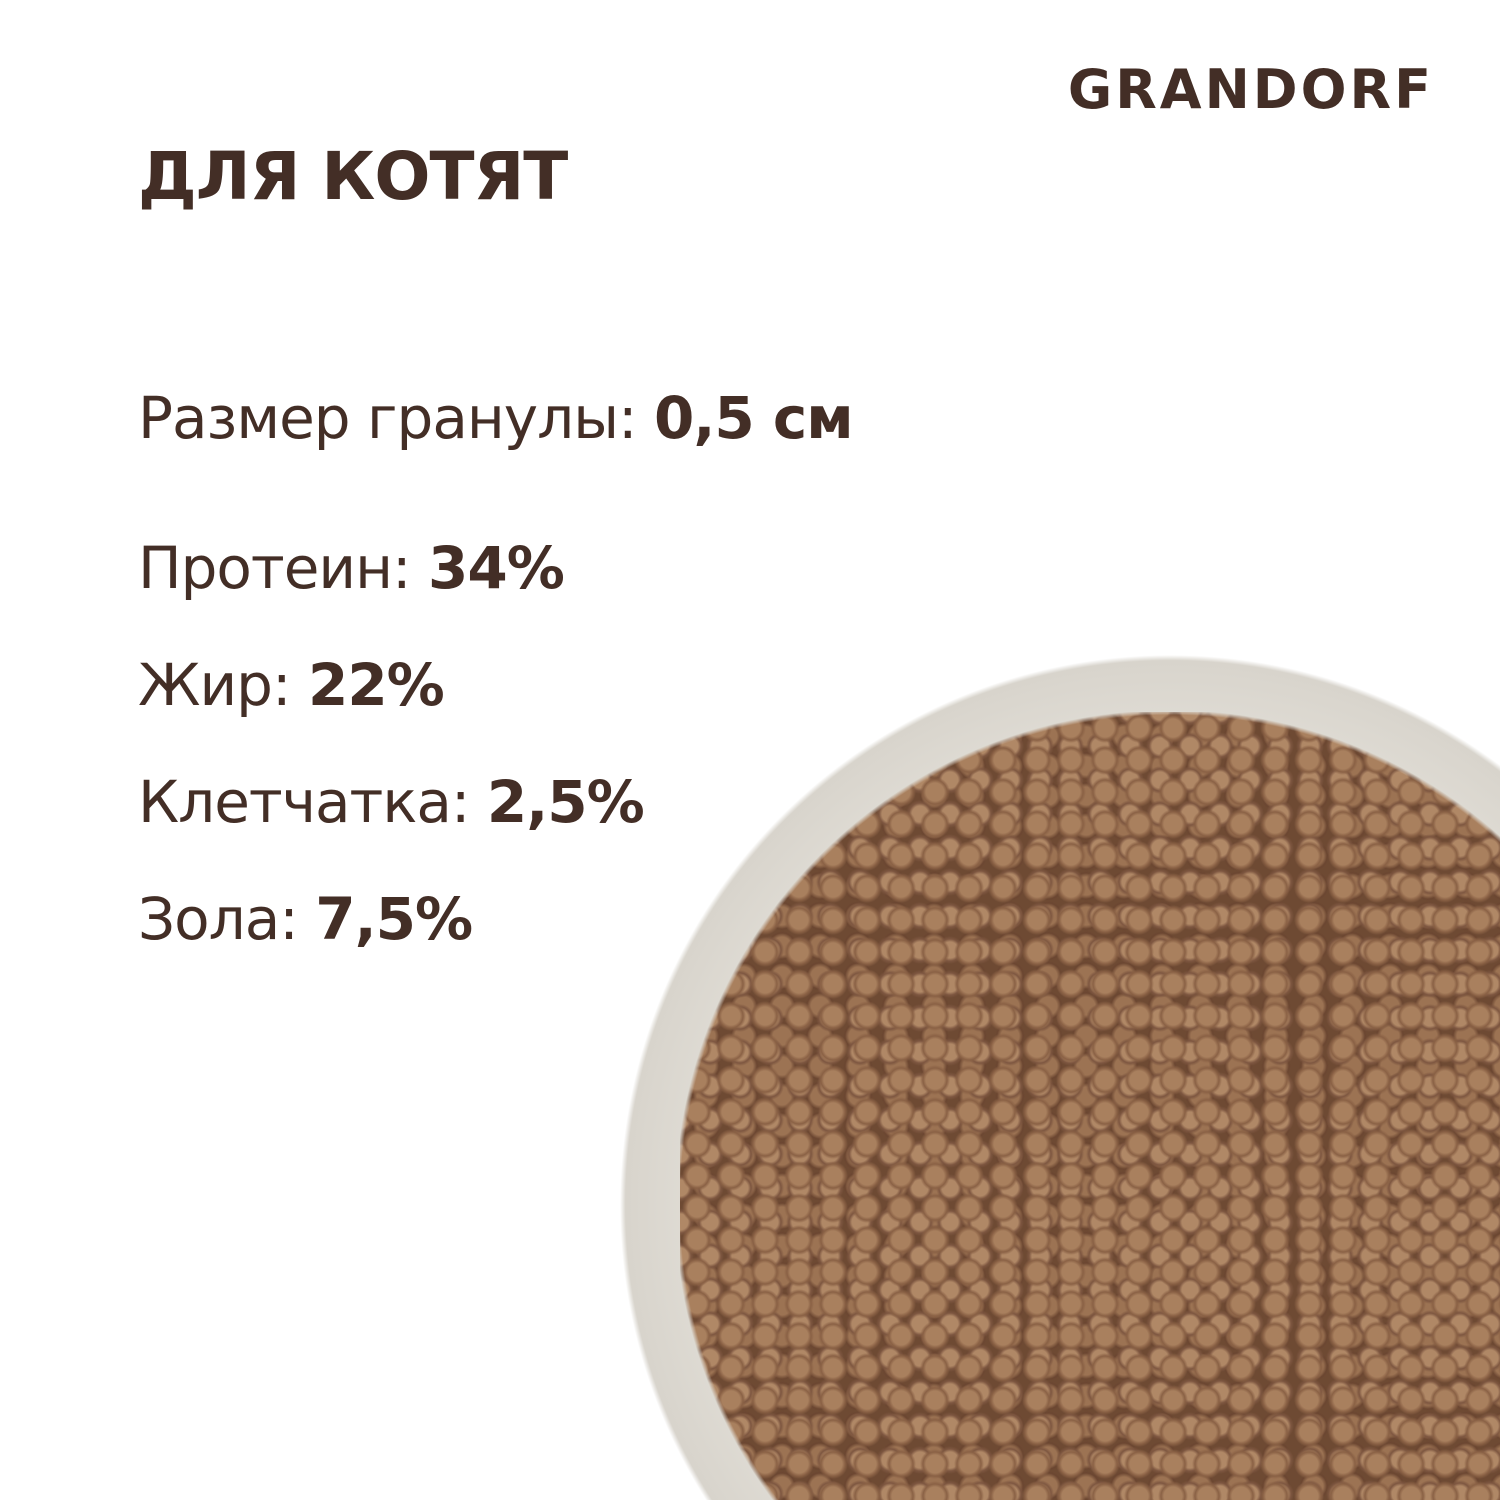 The width and height of the screenshot is (1500, 1500). What do you see at coordinates (215, 685) in the screenshot?
I see `spec-label: Жир:` at bounding box center [215, 685].